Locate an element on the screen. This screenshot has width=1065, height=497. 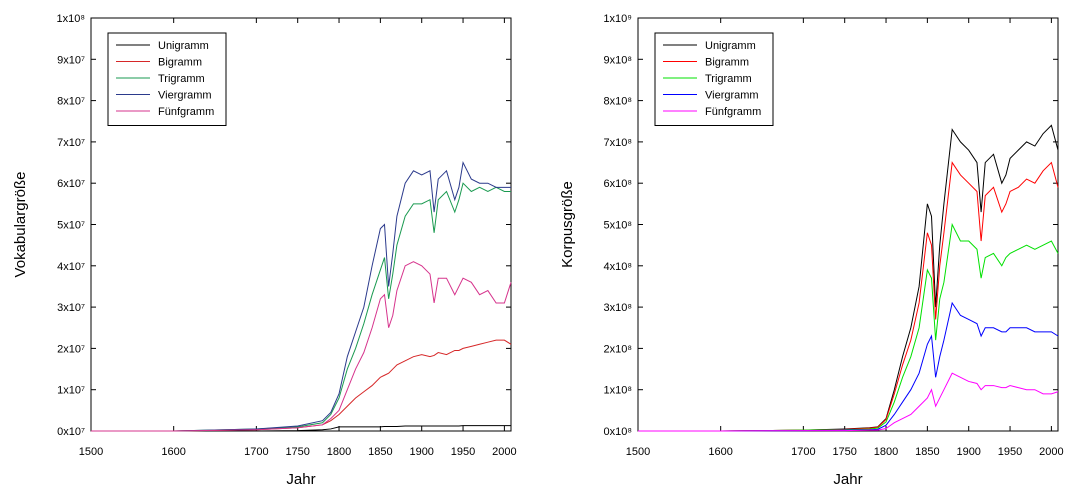
y-axis-label: Korpusgröße is located at coordinates (567, 224).